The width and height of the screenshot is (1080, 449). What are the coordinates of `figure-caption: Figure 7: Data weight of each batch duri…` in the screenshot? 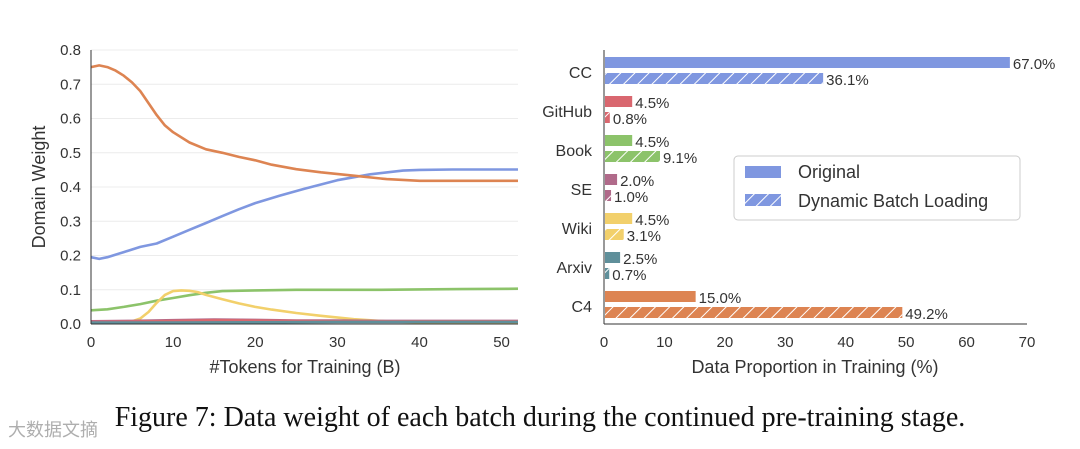 It's located at (540, 417).